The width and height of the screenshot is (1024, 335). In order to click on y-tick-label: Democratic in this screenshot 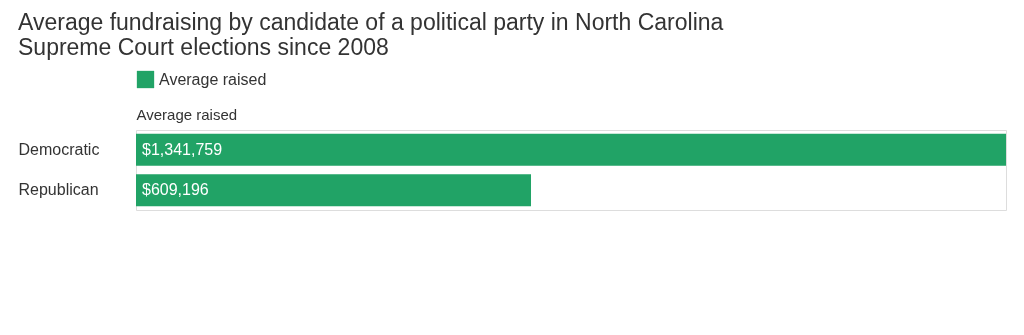, I will do `click(59, 149)`.